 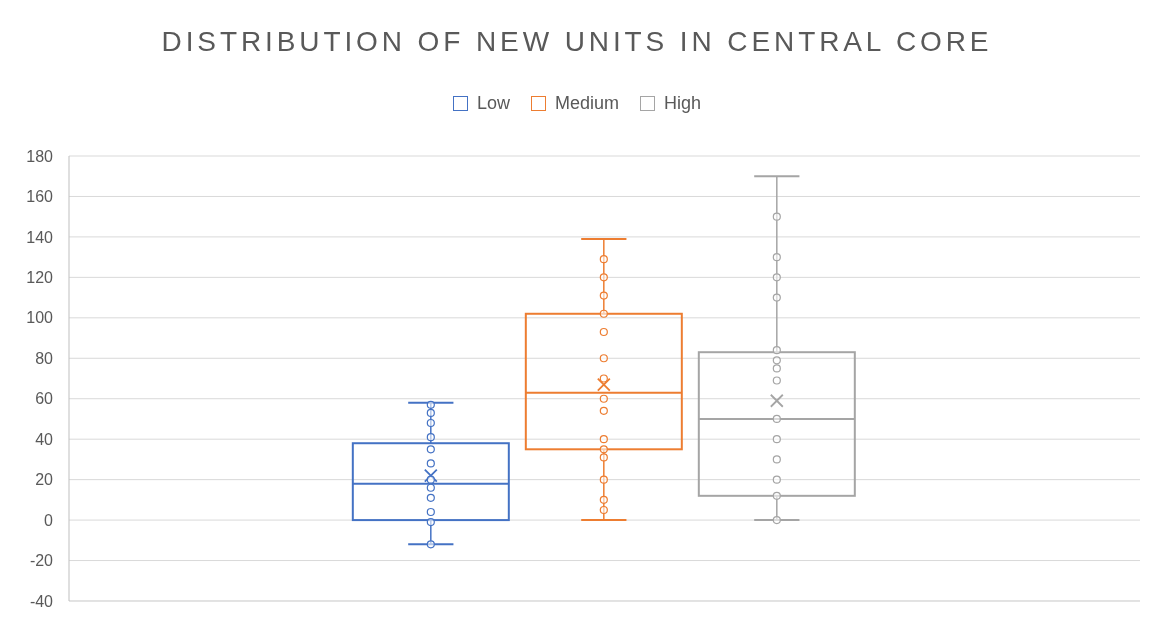 What do you see at coordinates (44, 358) in the screenshot?
I see `y-tick-label: 80` at bounding box center [44, 358].